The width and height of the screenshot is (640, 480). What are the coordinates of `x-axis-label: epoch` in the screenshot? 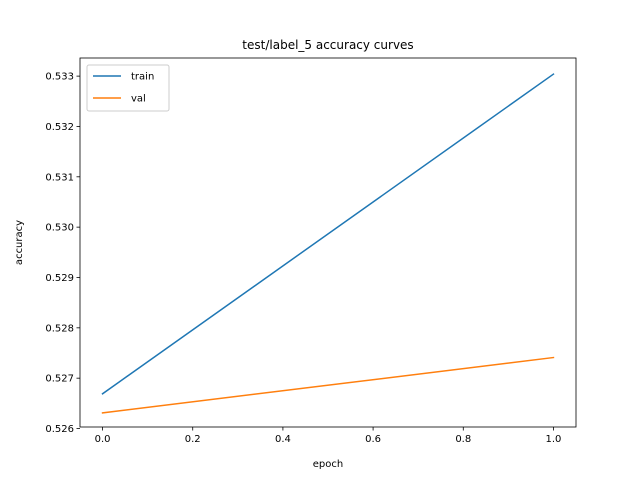 It's located at (328, 464).